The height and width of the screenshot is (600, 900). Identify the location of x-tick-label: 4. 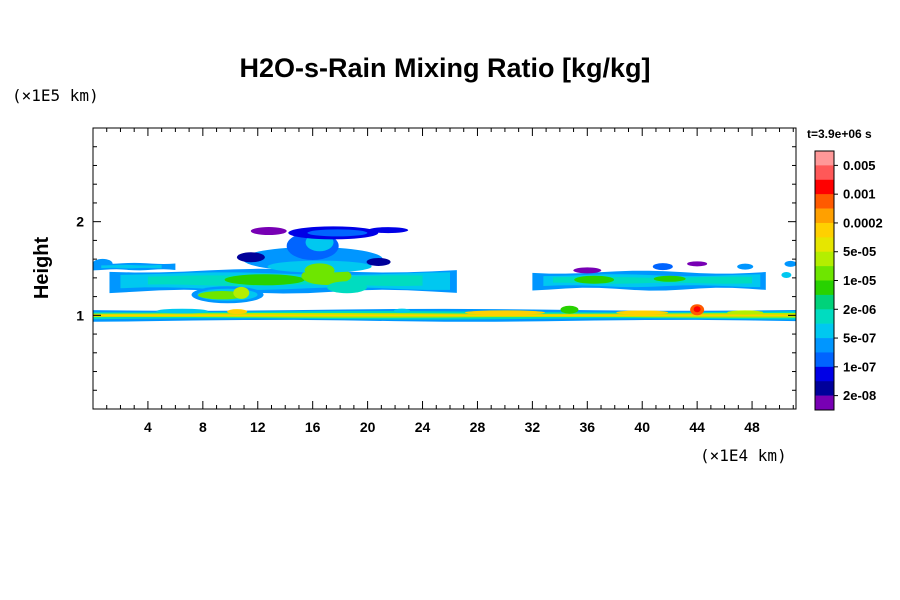
(148, 427).